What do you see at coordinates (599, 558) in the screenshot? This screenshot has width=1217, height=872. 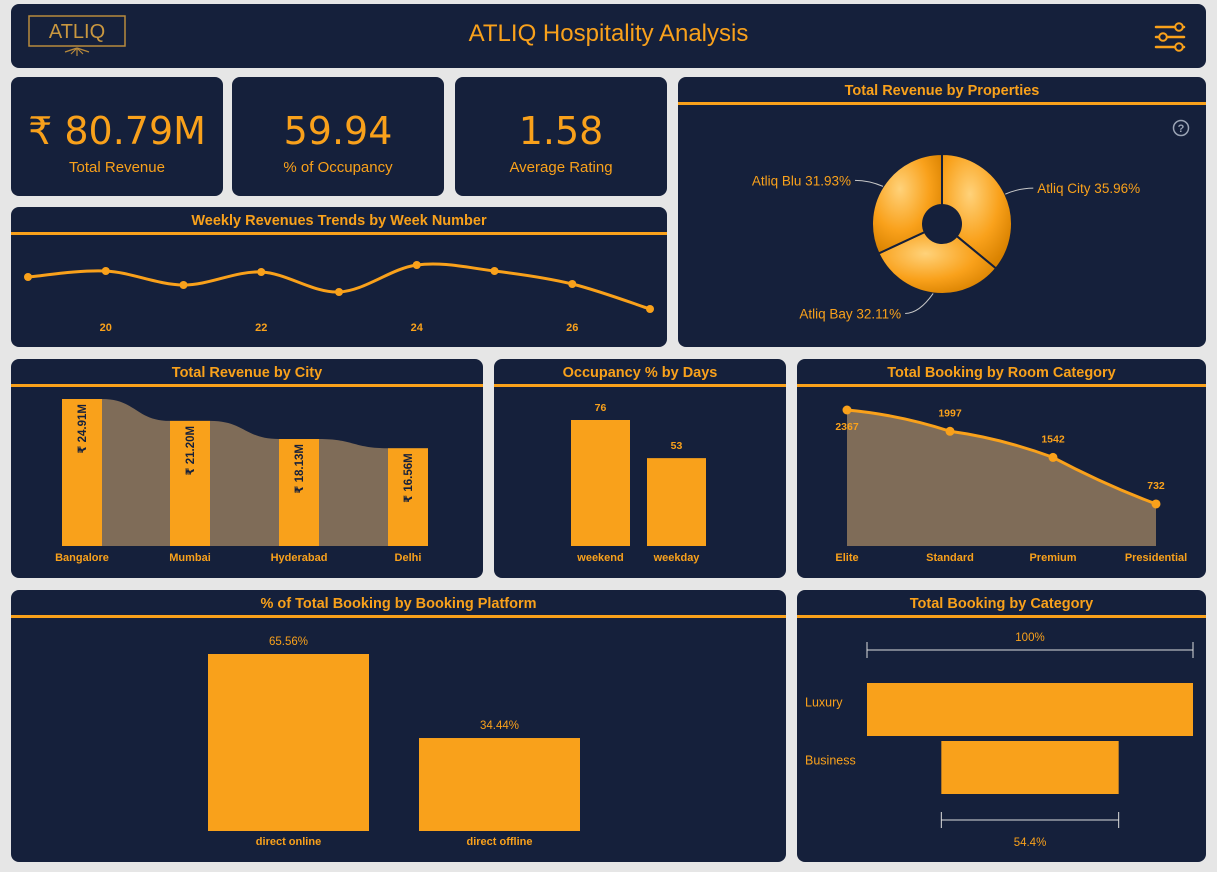 I see `days-category-label: weekend` at bounding box center [599, 558].